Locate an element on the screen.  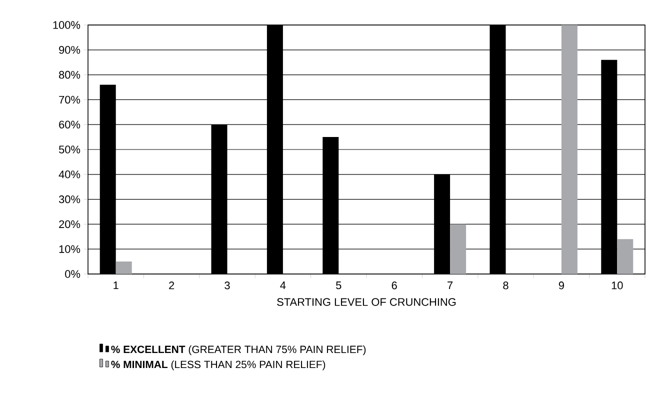
y-tick-label: 80% is located at coordinates (69, 74).